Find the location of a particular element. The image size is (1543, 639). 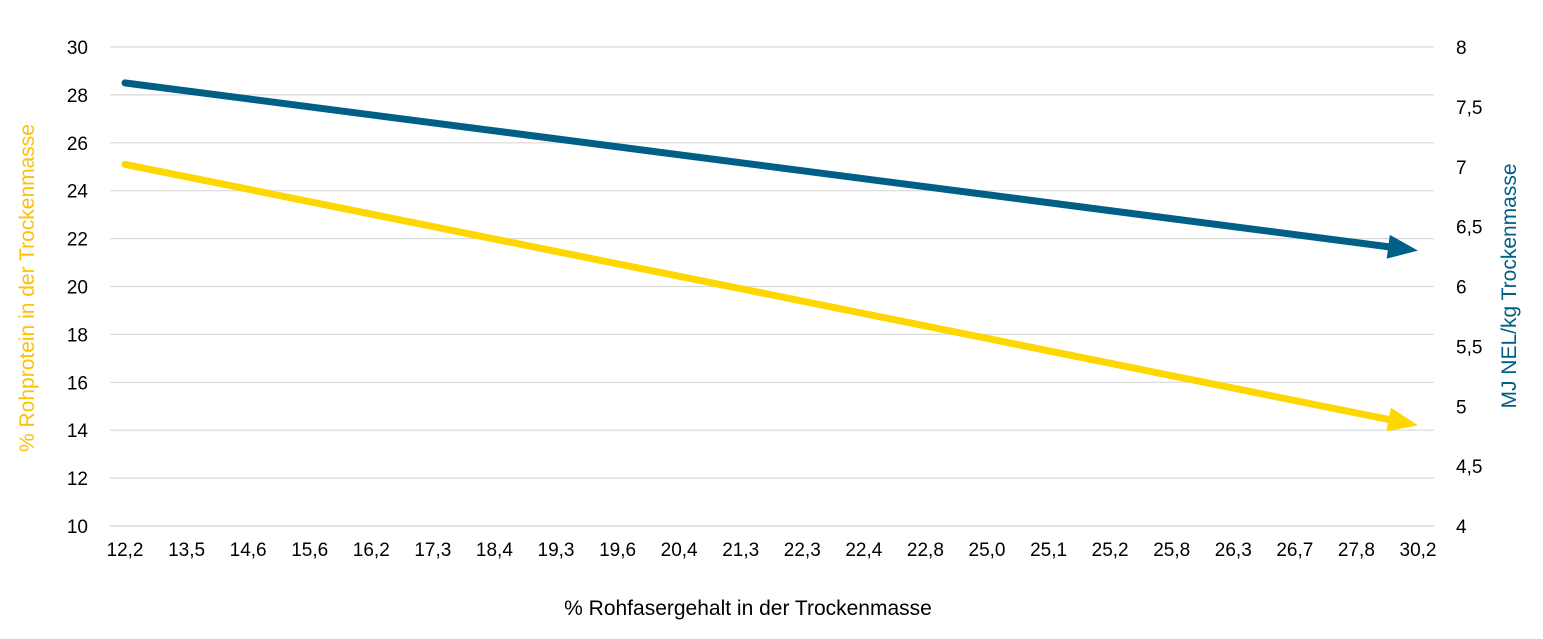

right-tick-label: 4,5 is located at coordinates (1469, 467).